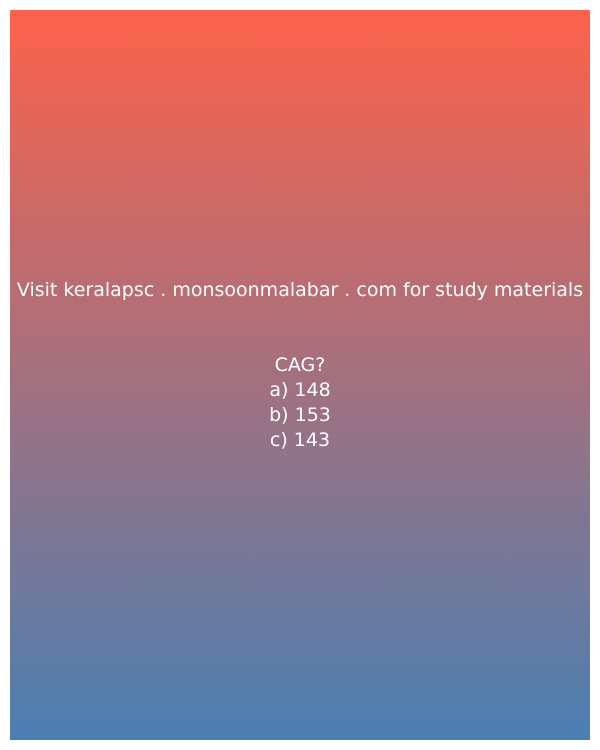 The image size is (600, 750). I want to click on question-block: CAG? a) 148 b) 153 c) 143, so click(300, 403).